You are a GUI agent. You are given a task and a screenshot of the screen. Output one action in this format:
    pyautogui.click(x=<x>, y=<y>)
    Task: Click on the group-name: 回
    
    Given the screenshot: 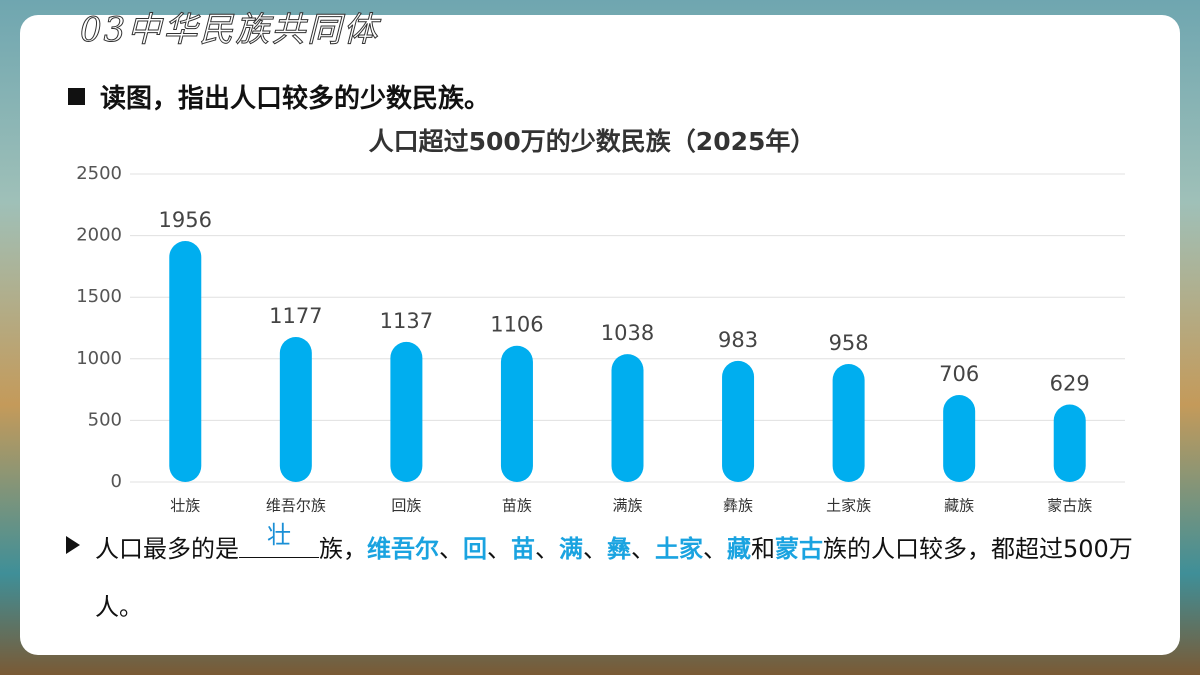 What is the action you would take?
    pyautogui.click(x=475, y=549)
    